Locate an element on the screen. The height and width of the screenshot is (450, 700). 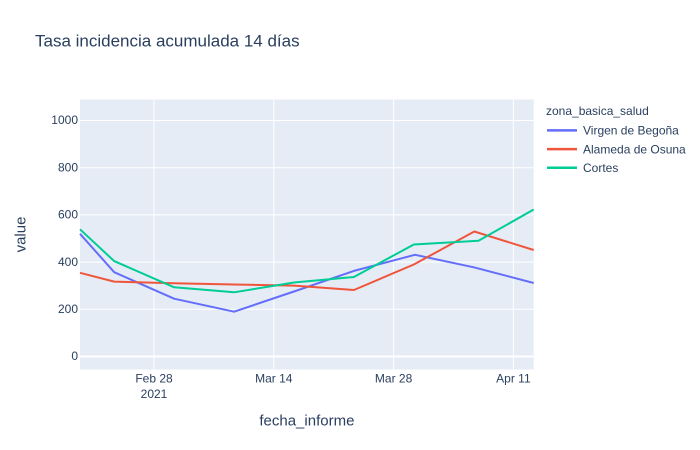
svg-text: Cortes is located at coordinates (600, 168).